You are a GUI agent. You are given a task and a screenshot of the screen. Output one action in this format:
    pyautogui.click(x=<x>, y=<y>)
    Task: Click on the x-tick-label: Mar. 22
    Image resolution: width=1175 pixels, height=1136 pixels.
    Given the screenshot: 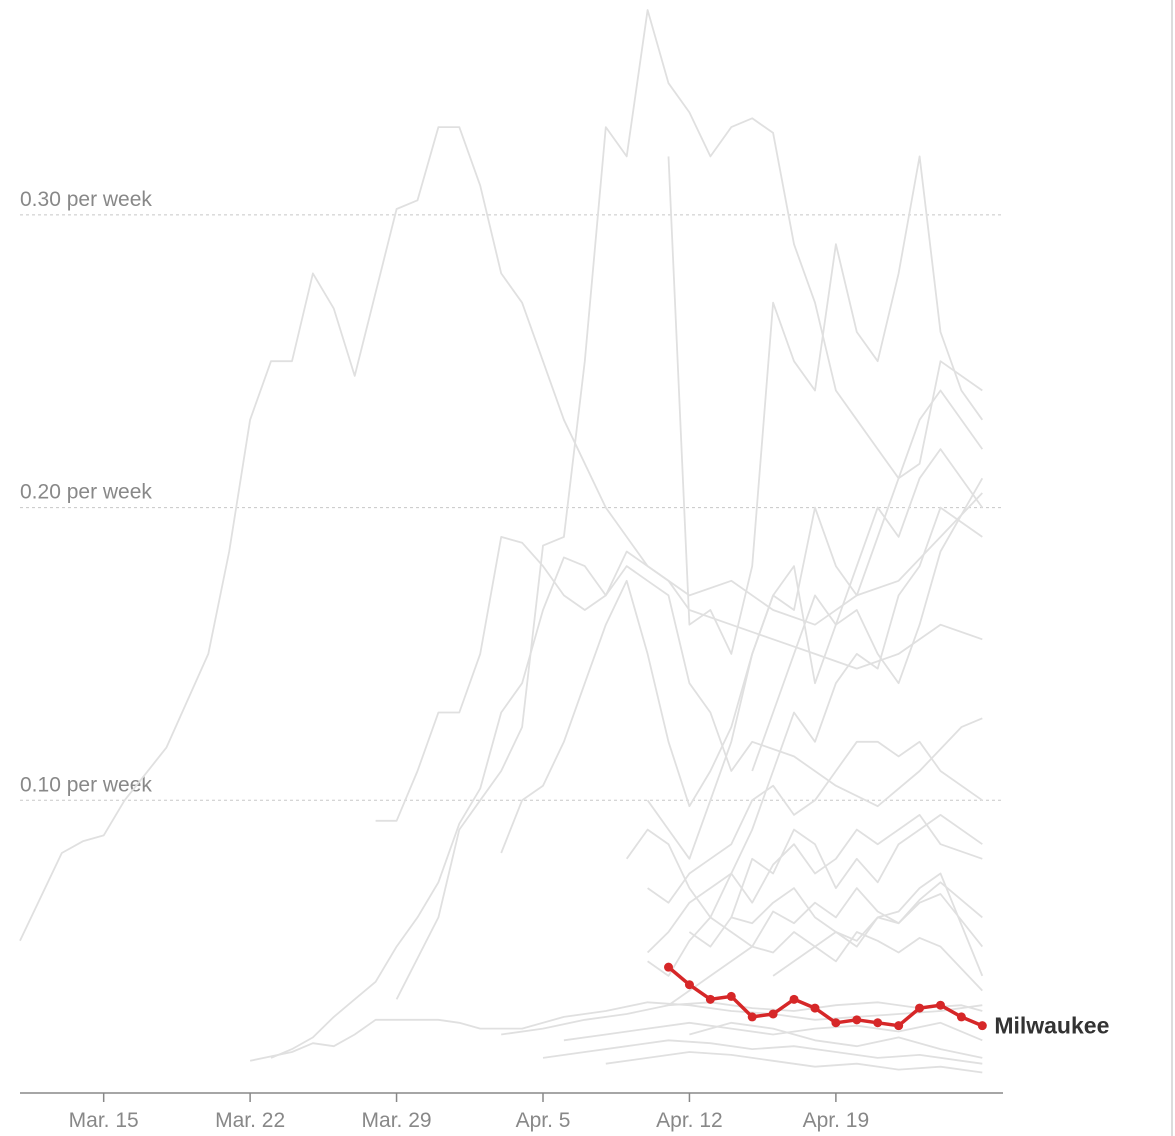 What is the action you would take?
    pyautogui.click(x=250, y=1120)
    